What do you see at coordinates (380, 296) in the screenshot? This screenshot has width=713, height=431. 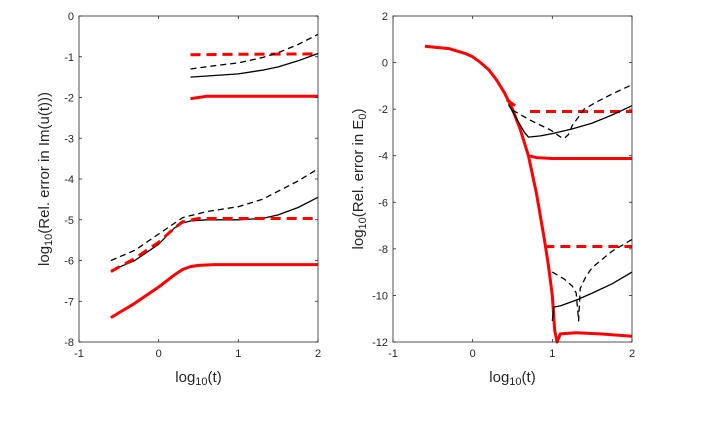 I see `y-tick-label: -10` at bounding box center [380, 296].